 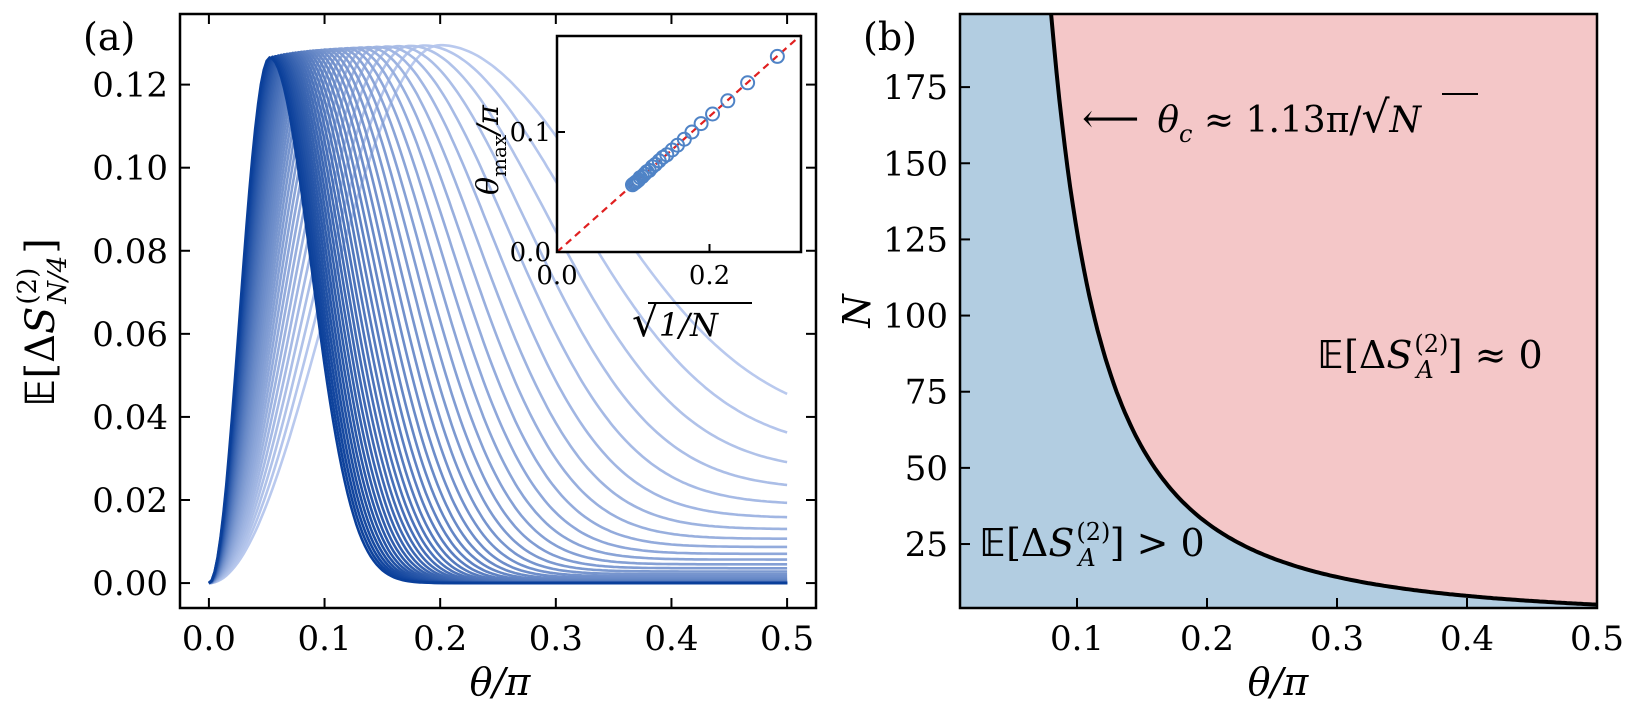 I want to click on y-tick-label: 0.00, so click(x=130, y=584).